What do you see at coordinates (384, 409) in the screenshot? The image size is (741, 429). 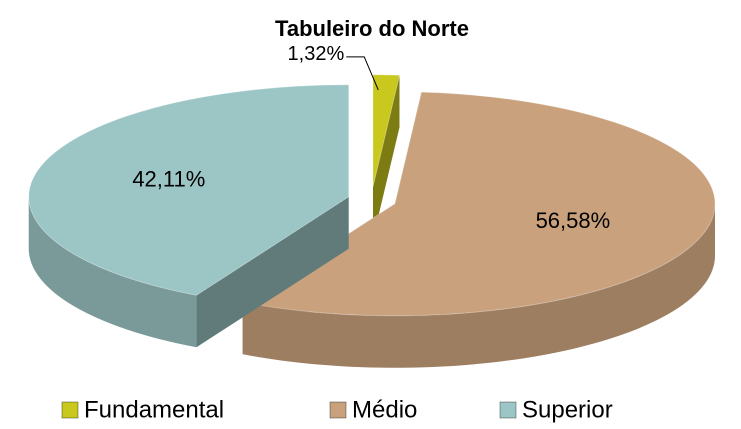 I see `legend-label: Médio` at bounding box center [384, 409].